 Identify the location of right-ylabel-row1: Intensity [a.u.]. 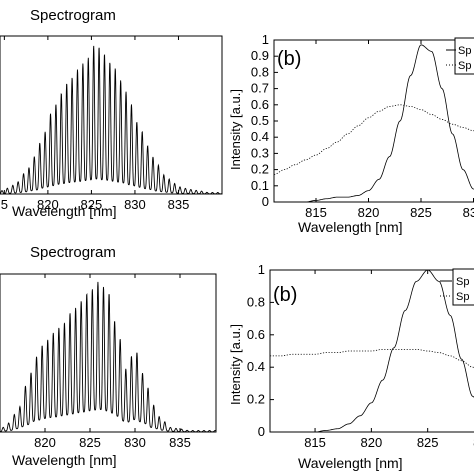
(235, 129).